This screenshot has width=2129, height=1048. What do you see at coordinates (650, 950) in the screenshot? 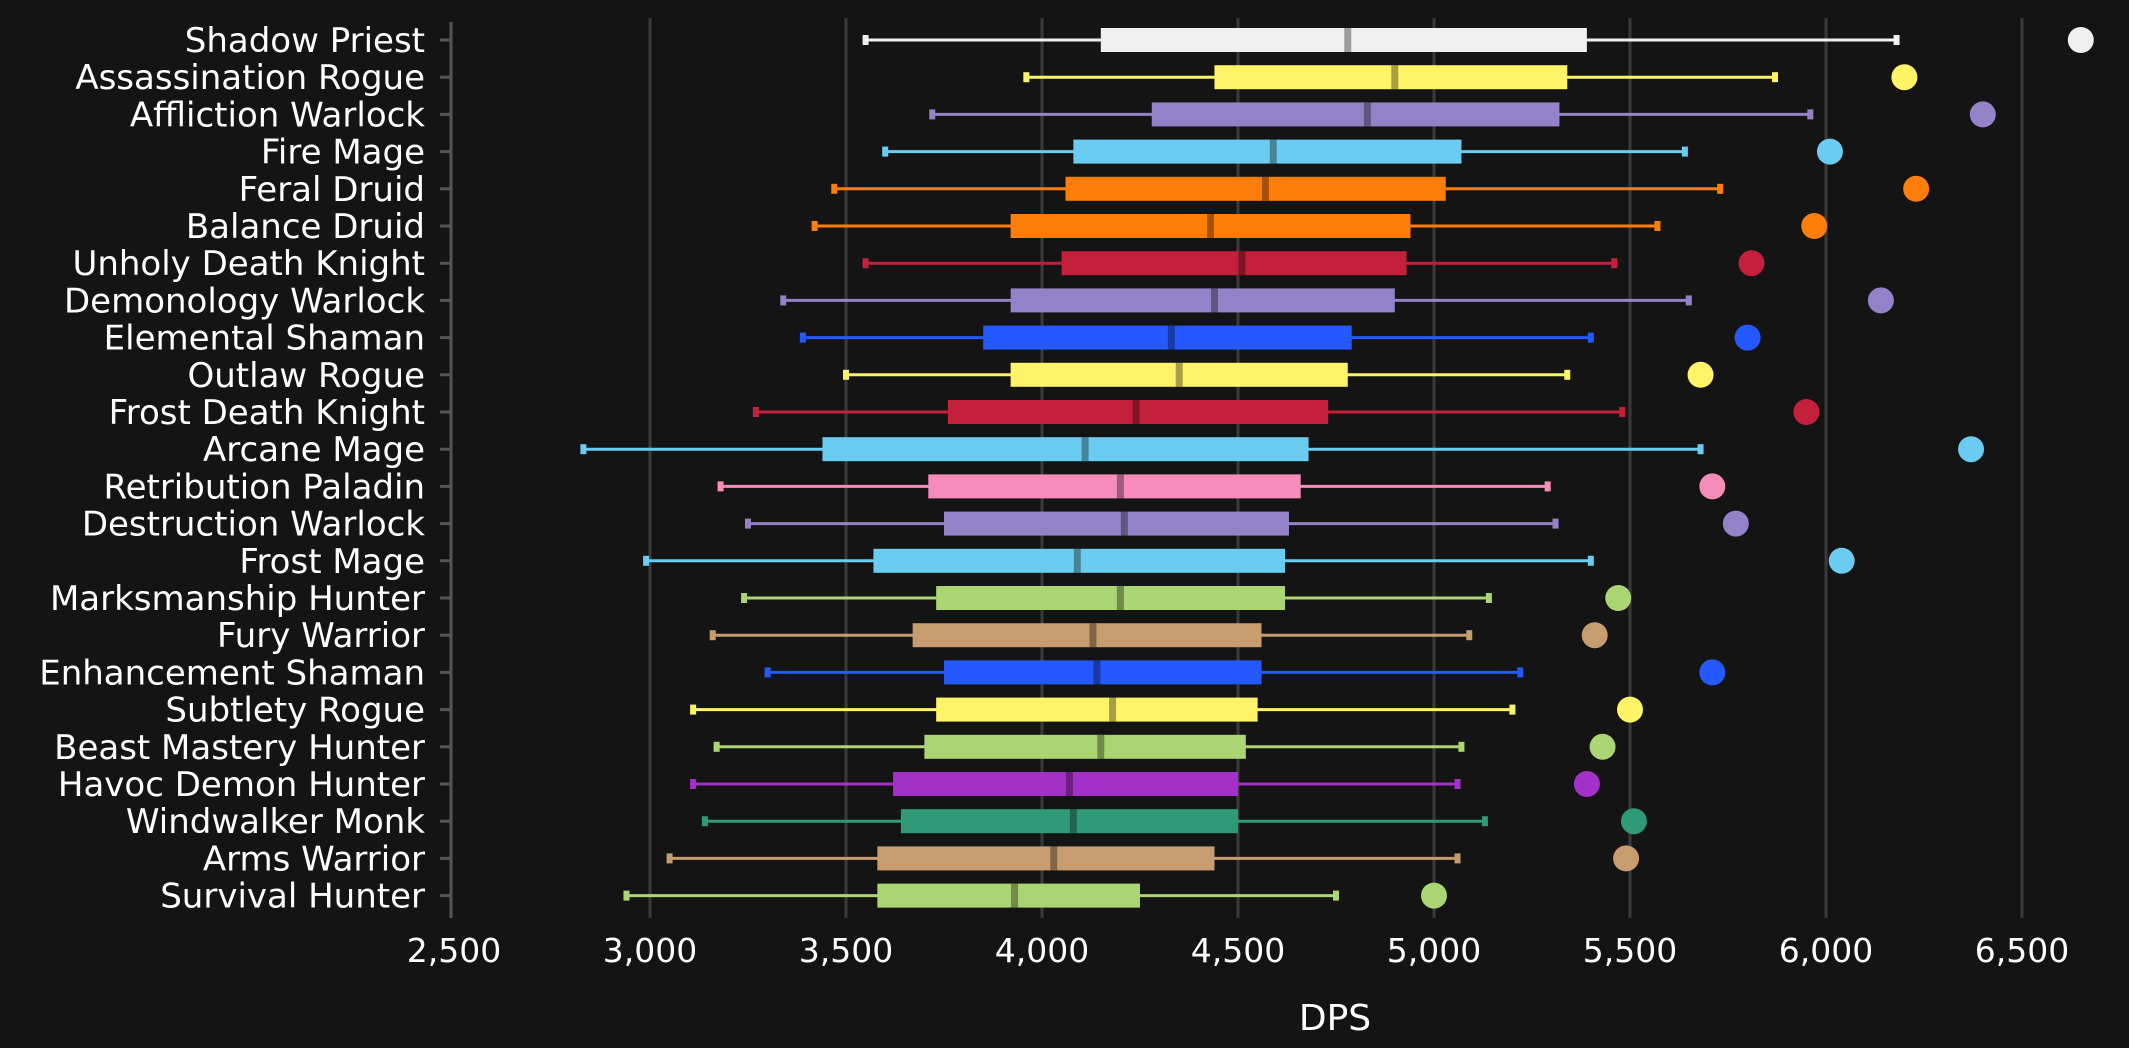
I see `x-tick-label: 3,000` at bounding box center [650, 950].